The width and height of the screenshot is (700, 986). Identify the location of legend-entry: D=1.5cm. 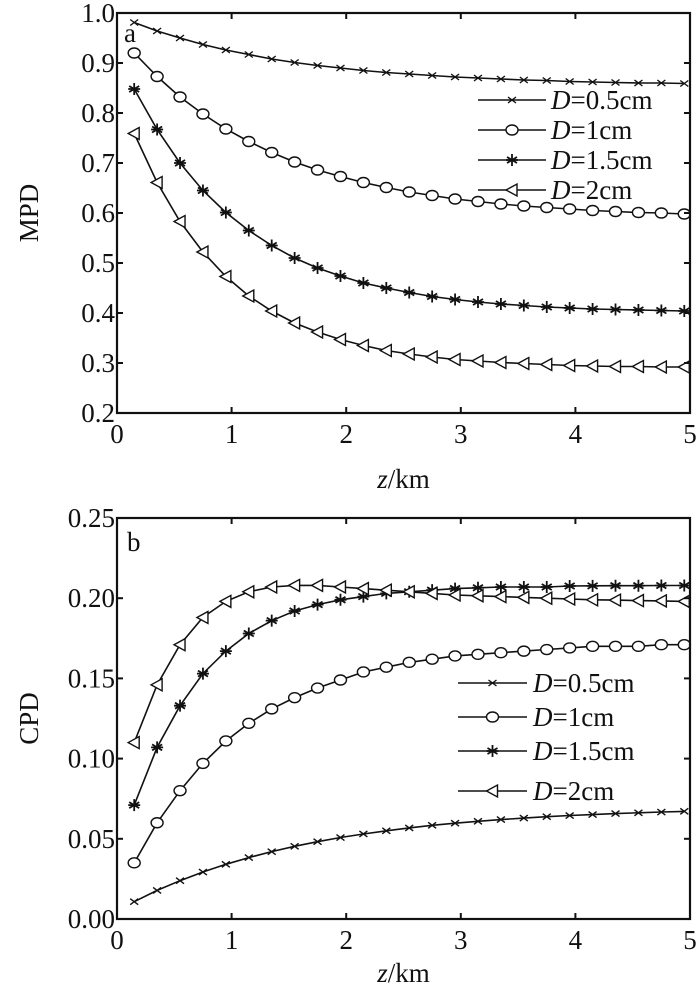
(565, 160).